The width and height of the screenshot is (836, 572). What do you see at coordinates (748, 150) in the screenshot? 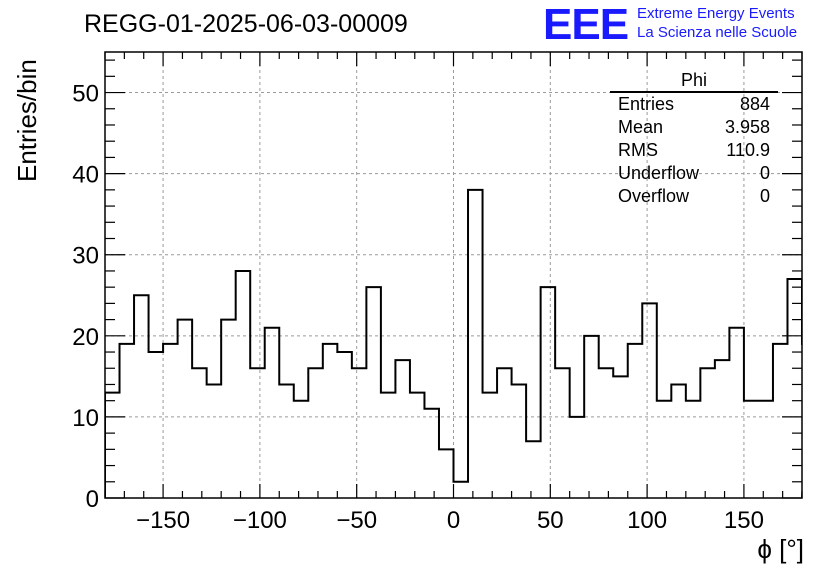
I see `stats-value: 110.9` at bounding box center [748, 150].